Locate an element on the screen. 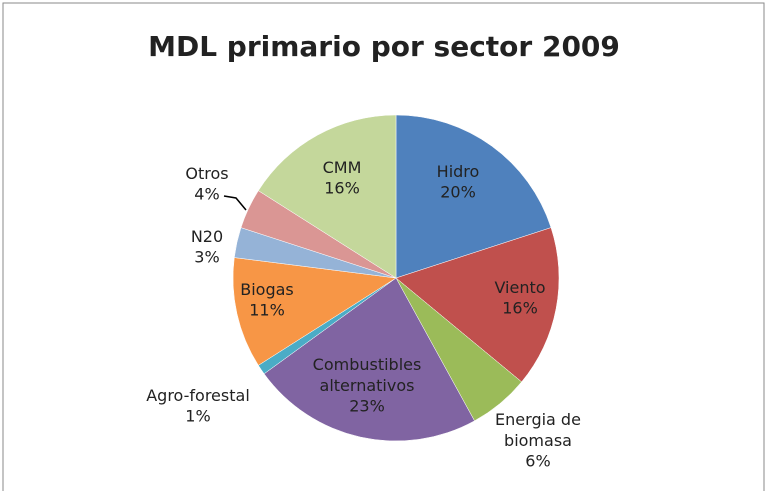 This screenshot has width=768, height=491. slice-label: Hidro is located at coordinates (458, 171).